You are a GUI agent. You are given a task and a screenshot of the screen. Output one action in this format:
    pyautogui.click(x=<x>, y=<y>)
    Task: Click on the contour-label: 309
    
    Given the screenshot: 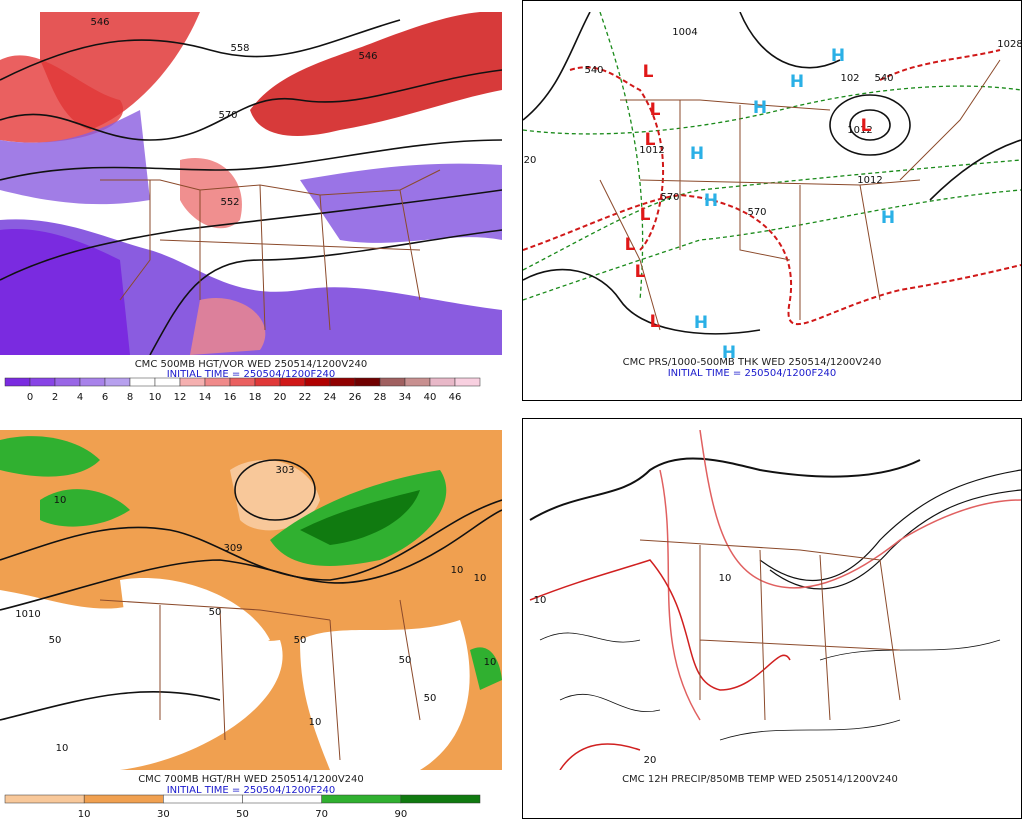 What is the action you would take?
    pyautogui.click(x=232, y=548)
    